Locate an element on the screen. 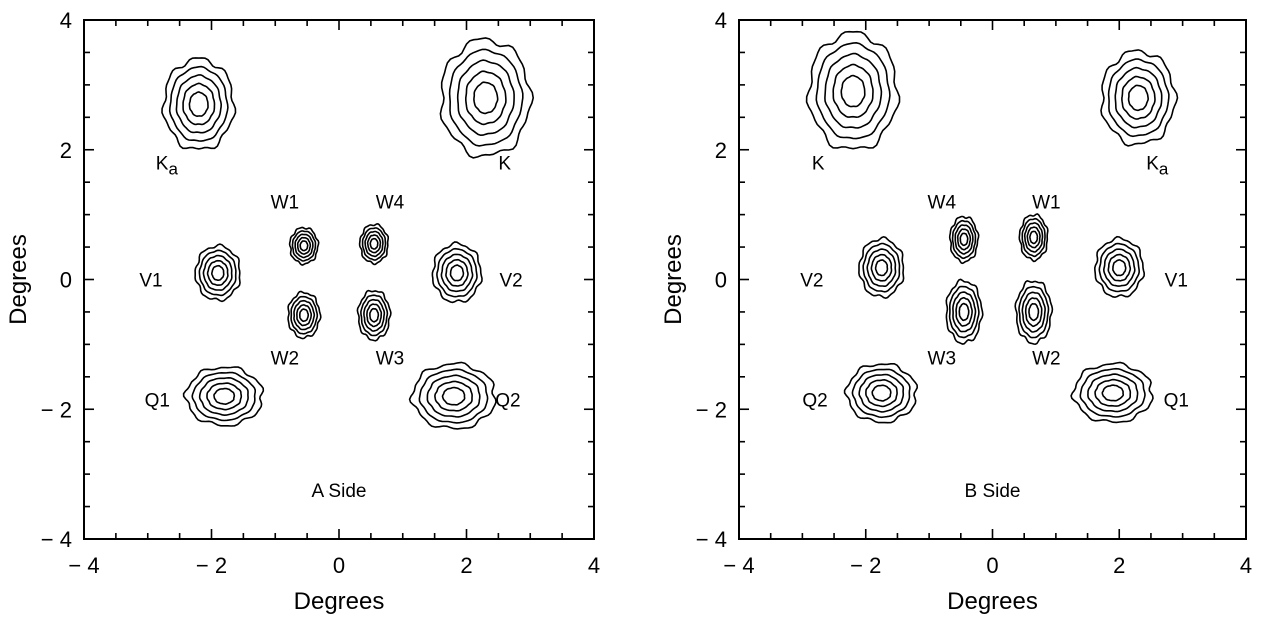 The width and height of the screenshot is (1266, 618). beam-v1: V1 is located at coordinates (1140, 267).